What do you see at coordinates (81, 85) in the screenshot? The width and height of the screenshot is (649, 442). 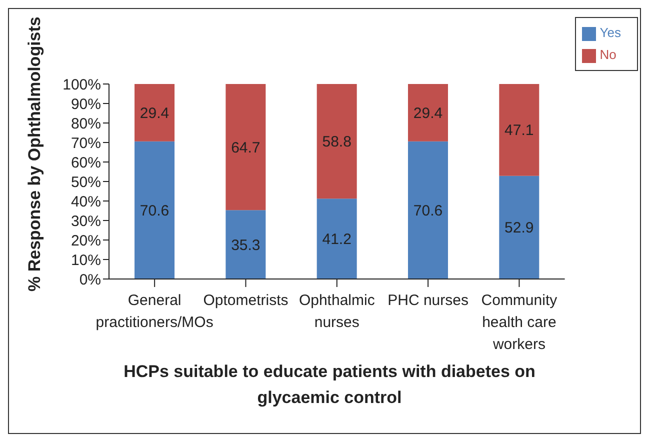 I see `y-tick-label: 100%` at bounding box center [81, 85].